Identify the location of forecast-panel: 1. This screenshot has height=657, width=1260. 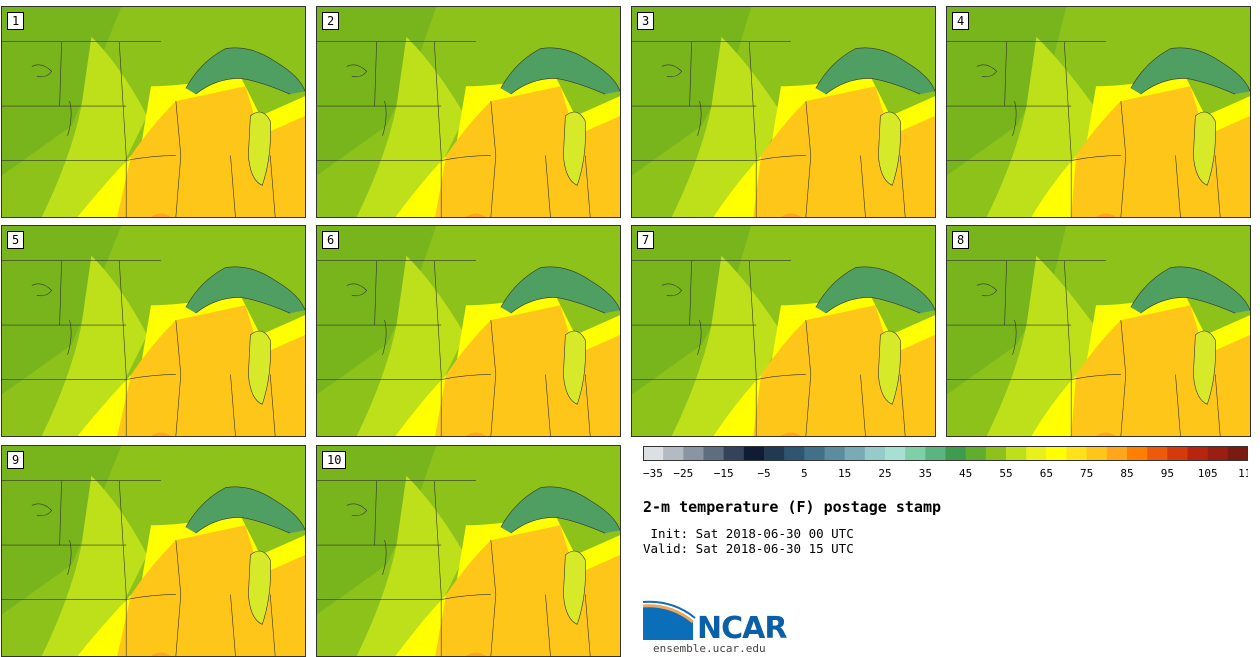
(153, 112).